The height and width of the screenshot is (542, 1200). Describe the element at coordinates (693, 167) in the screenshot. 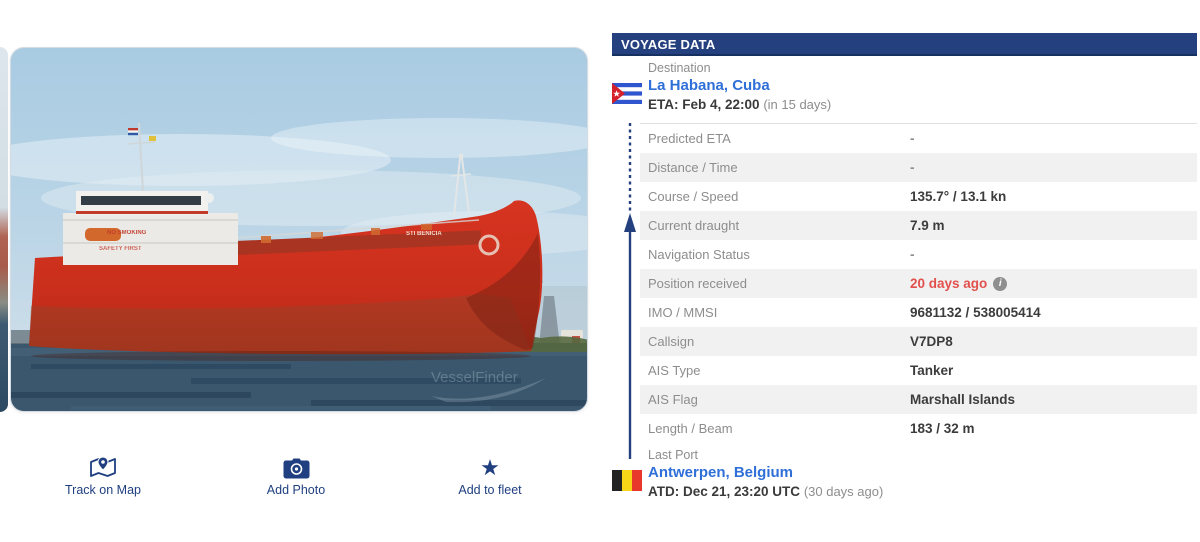

I see `row-label: Distance / Time` at that location.